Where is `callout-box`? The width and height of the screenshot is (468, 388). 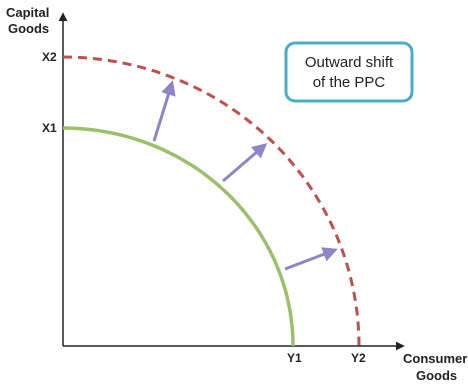 callout-box is located at coordinates (349, 72).